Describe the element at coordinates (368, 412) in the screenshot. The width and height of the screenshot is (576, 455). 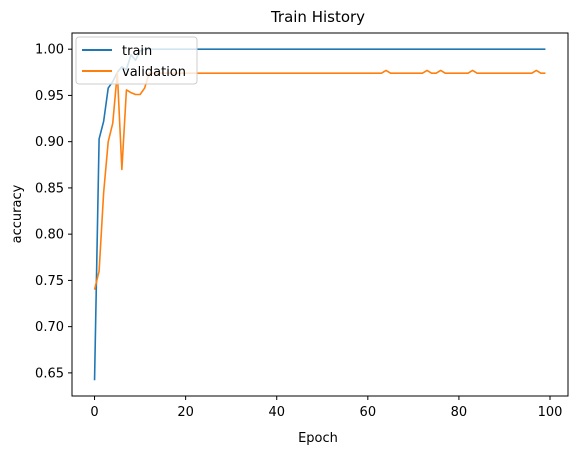
I see `x-tick-label: 60` at that location.